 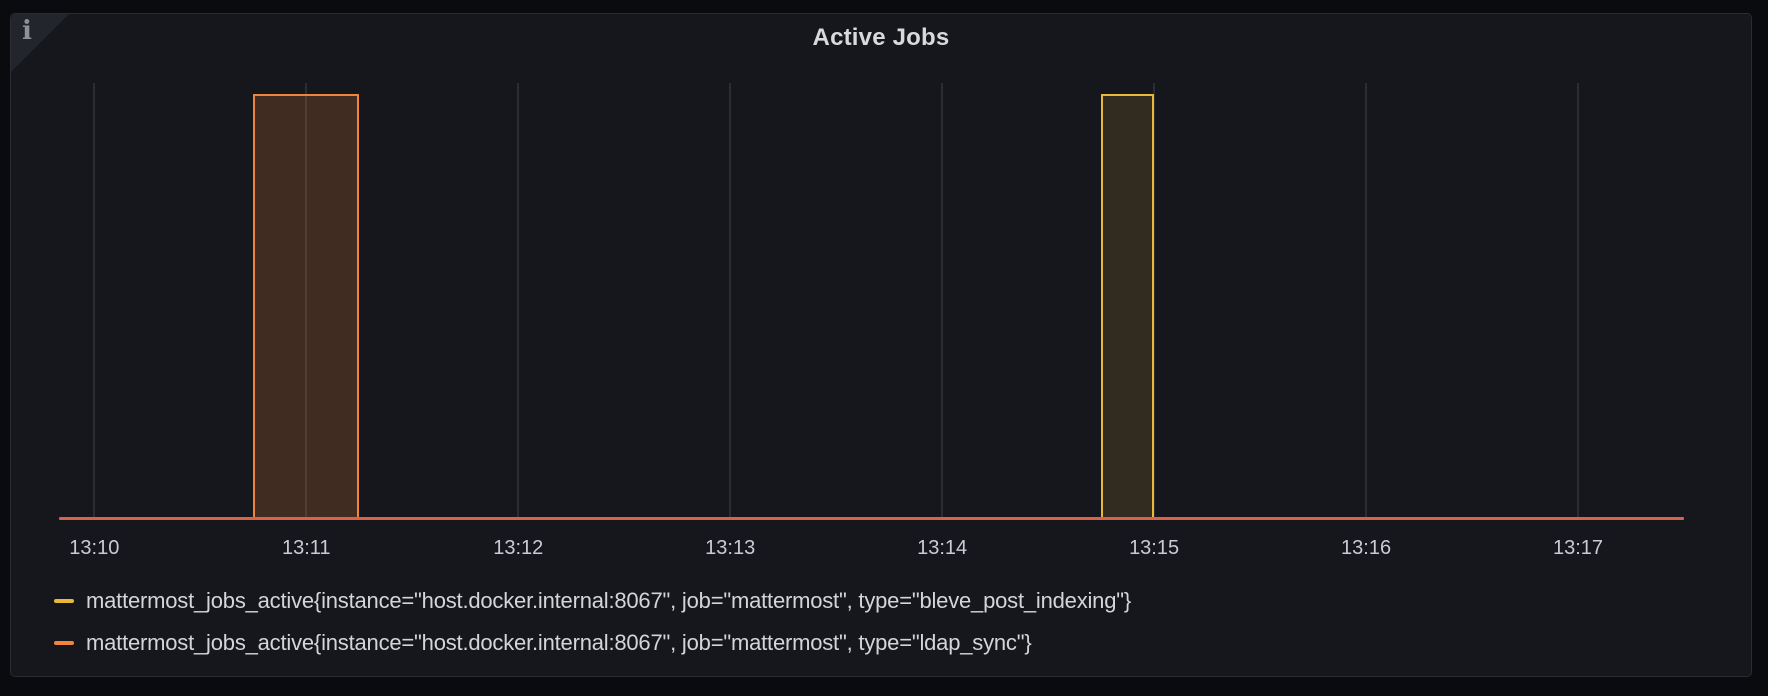 I want to click on x-axis-tick-label: 13:14, so click(x=942, y=548).